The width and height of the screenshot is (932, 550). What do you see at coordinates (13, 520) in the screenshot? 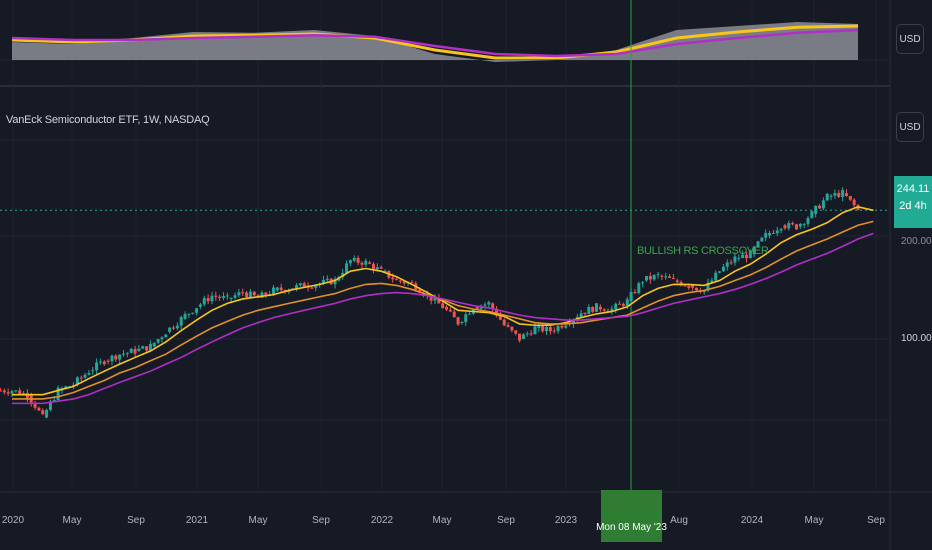
I see `x-tick-label: 2020` at bounding box center [13, 520].